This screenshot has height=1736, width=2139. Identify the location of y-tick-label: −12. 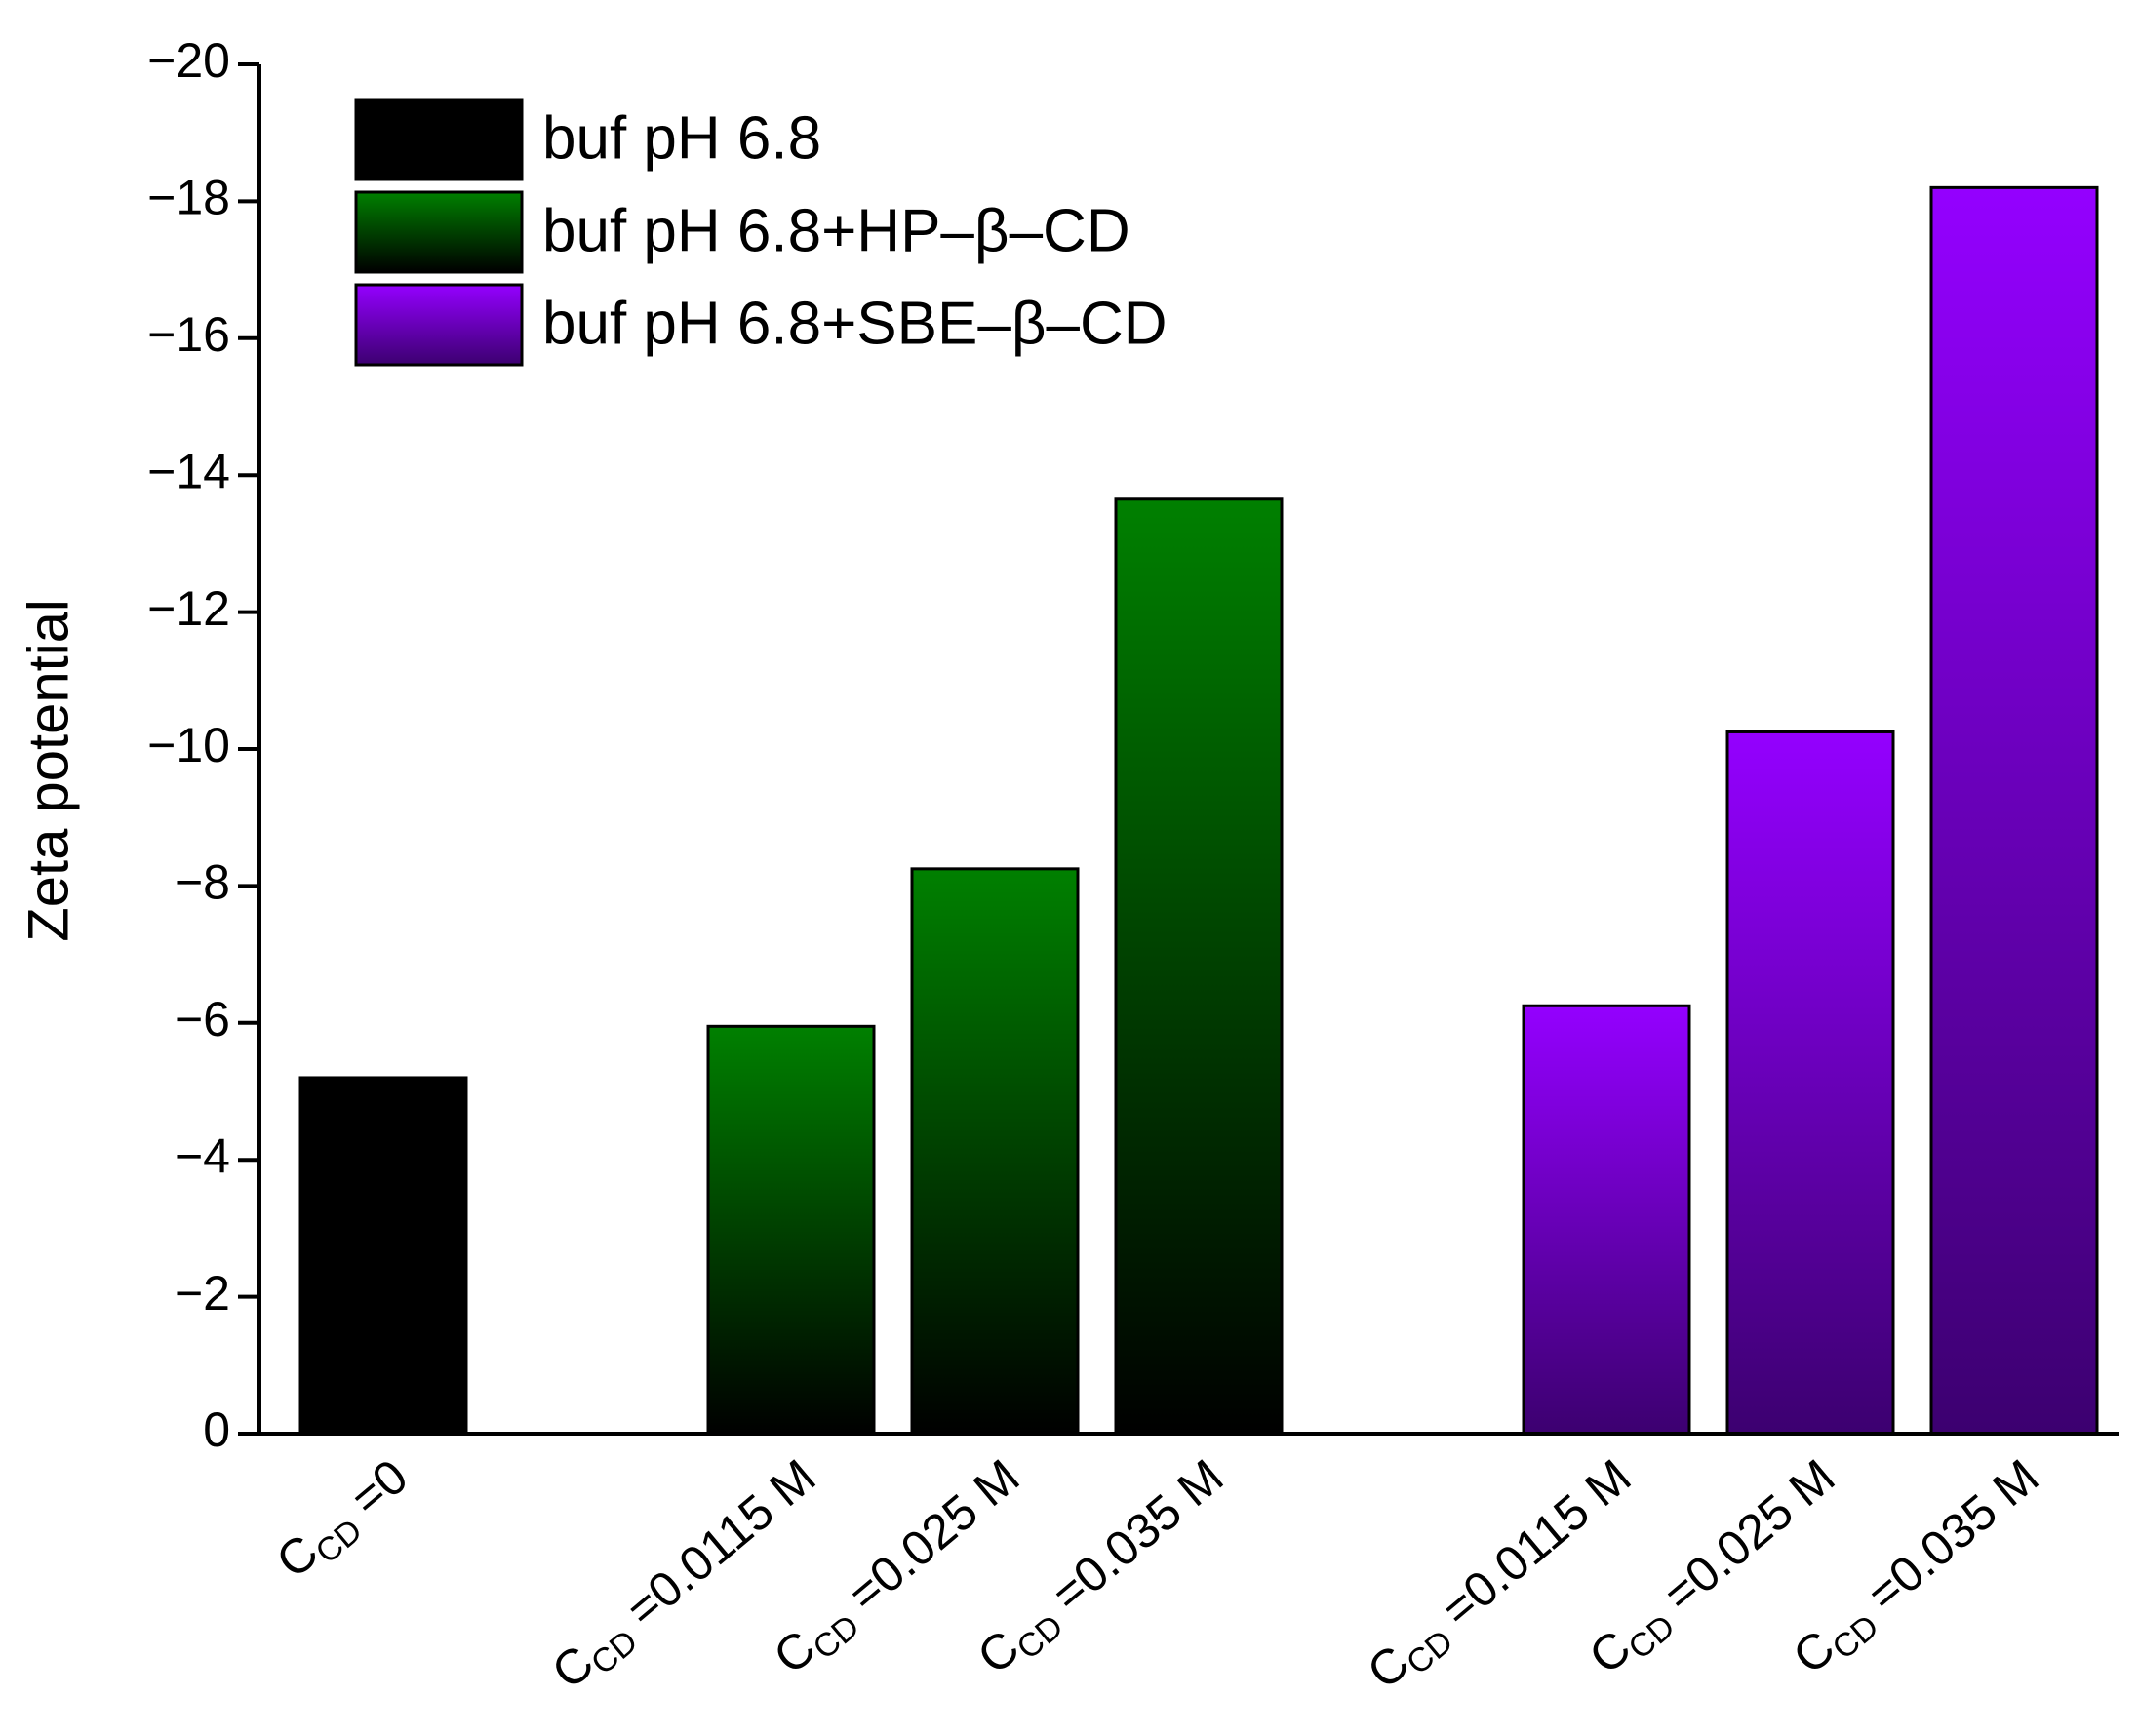
(189, 608).